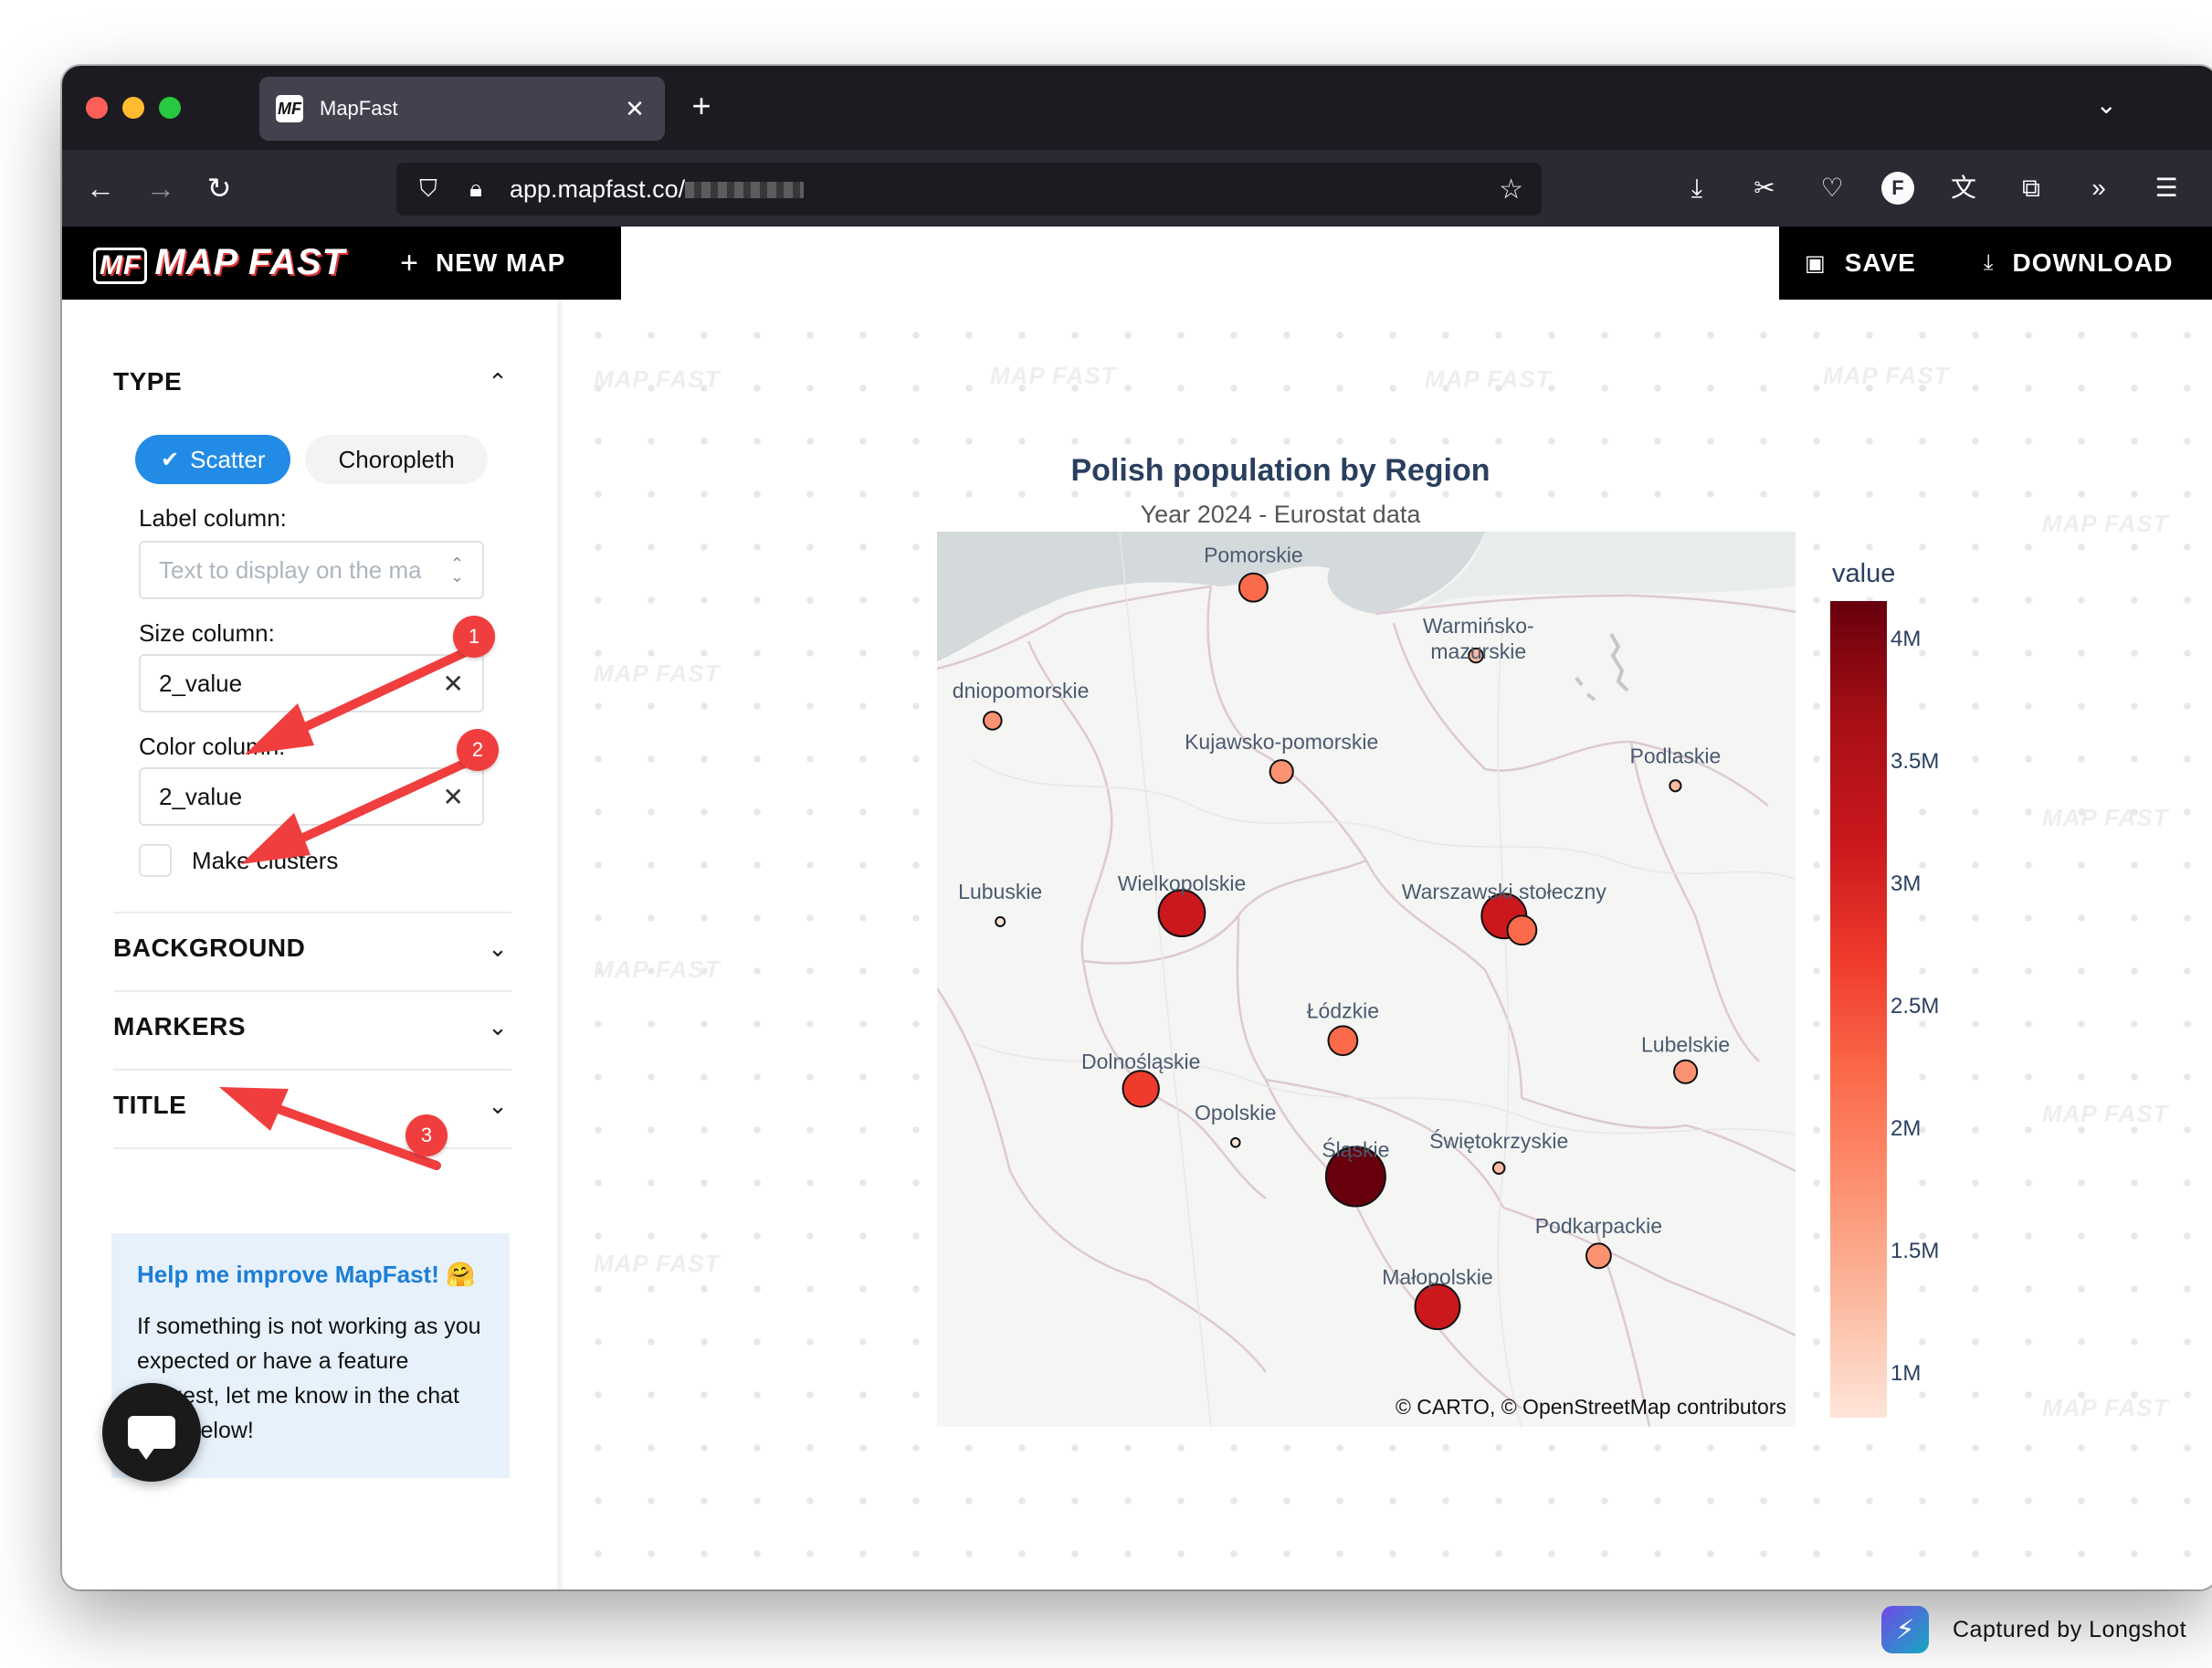  I want to click on size-column-select: 2_value ✕, so click(312, 684).